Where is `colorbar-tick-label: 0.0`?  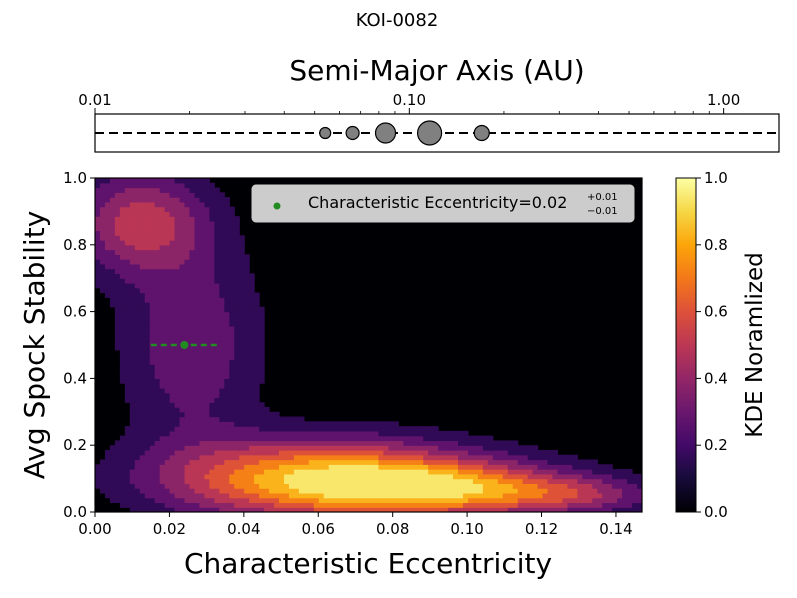
colorbar-tick-label: 0.0 is located at coordinates (716, 512).